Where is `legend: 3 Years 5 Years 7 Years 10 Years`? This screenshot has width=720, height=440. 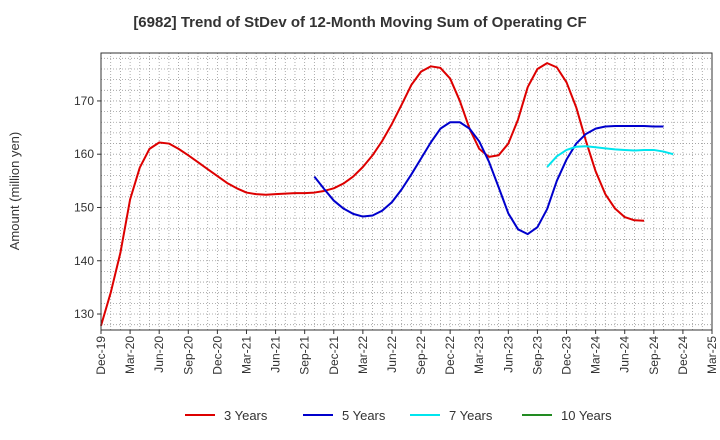
legend: 3 Years 5 Years 7 Years 10 Years is located at coordinates (398, 415).